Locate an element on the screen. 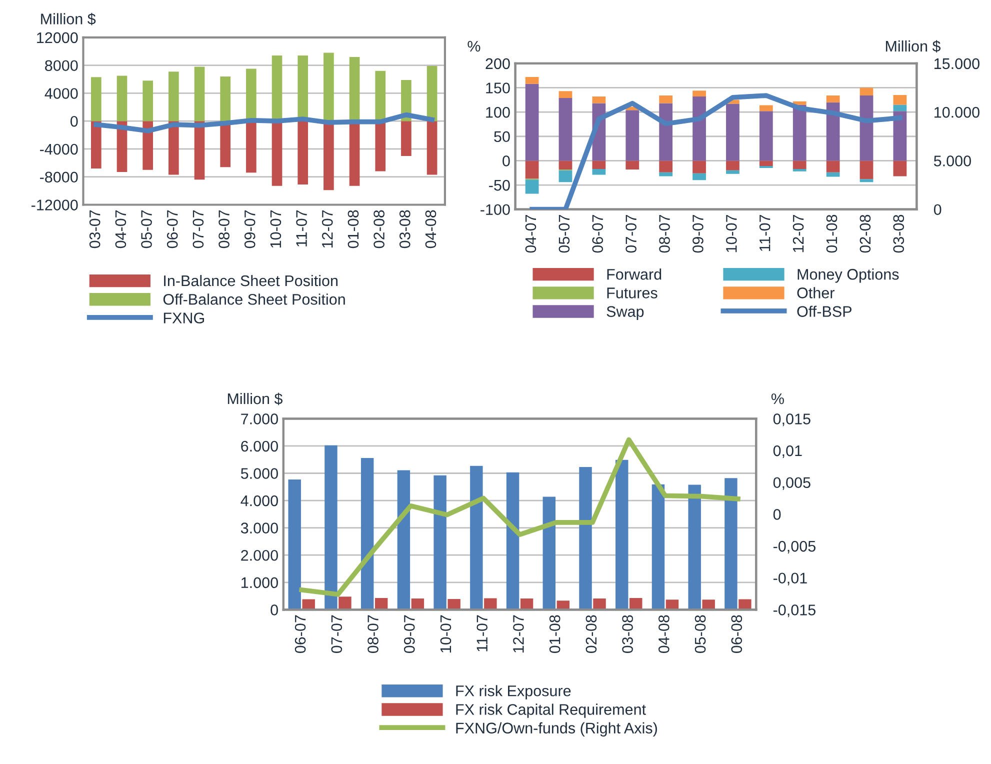  x-tick-label: 03-08 is located at coordinates (404, 229).